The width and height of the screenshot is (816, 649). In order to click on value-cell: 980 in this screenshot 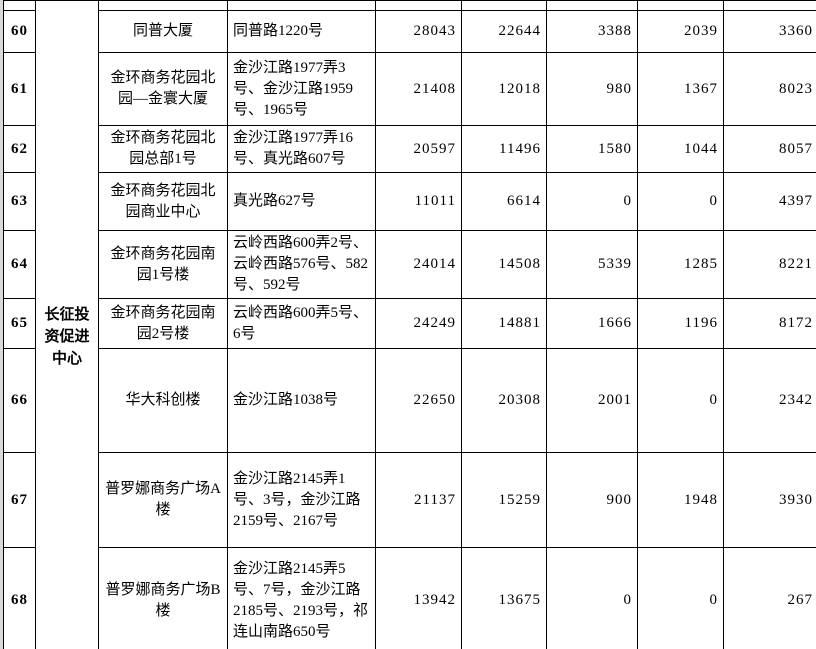, I will do `click(592, 89)`.